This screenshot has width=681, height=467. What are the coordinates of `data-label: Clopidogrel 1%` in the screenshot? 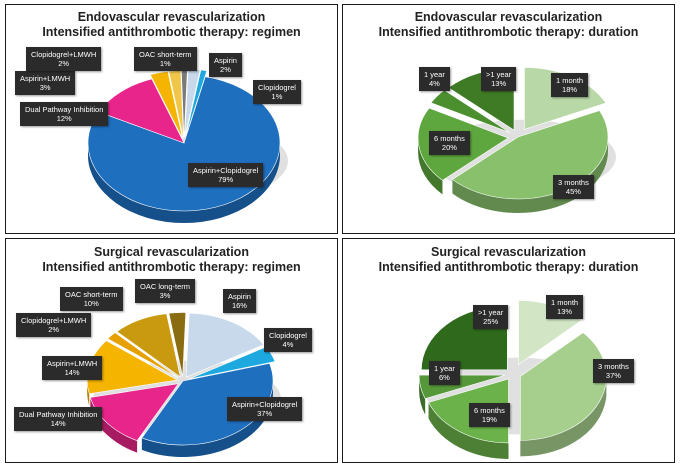 It's located at (277, 92).